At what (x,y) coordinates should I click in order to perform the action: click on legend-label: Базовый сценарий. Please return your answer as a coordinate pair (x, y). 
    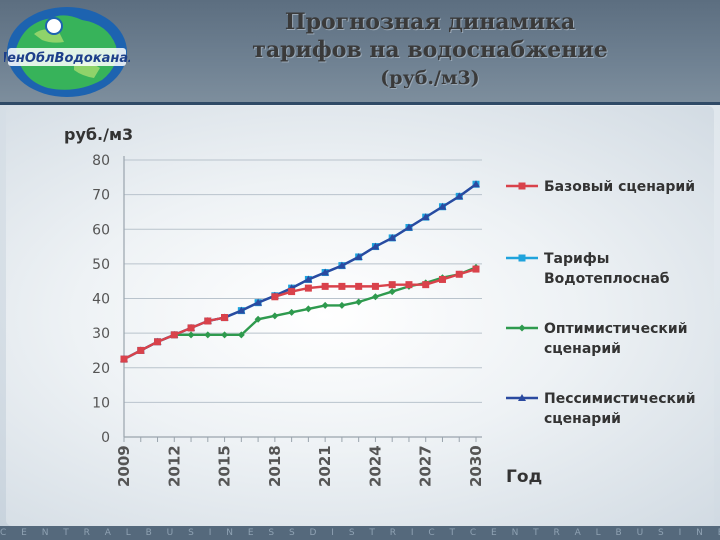
    Looking at the image, I should click on (619, 187).